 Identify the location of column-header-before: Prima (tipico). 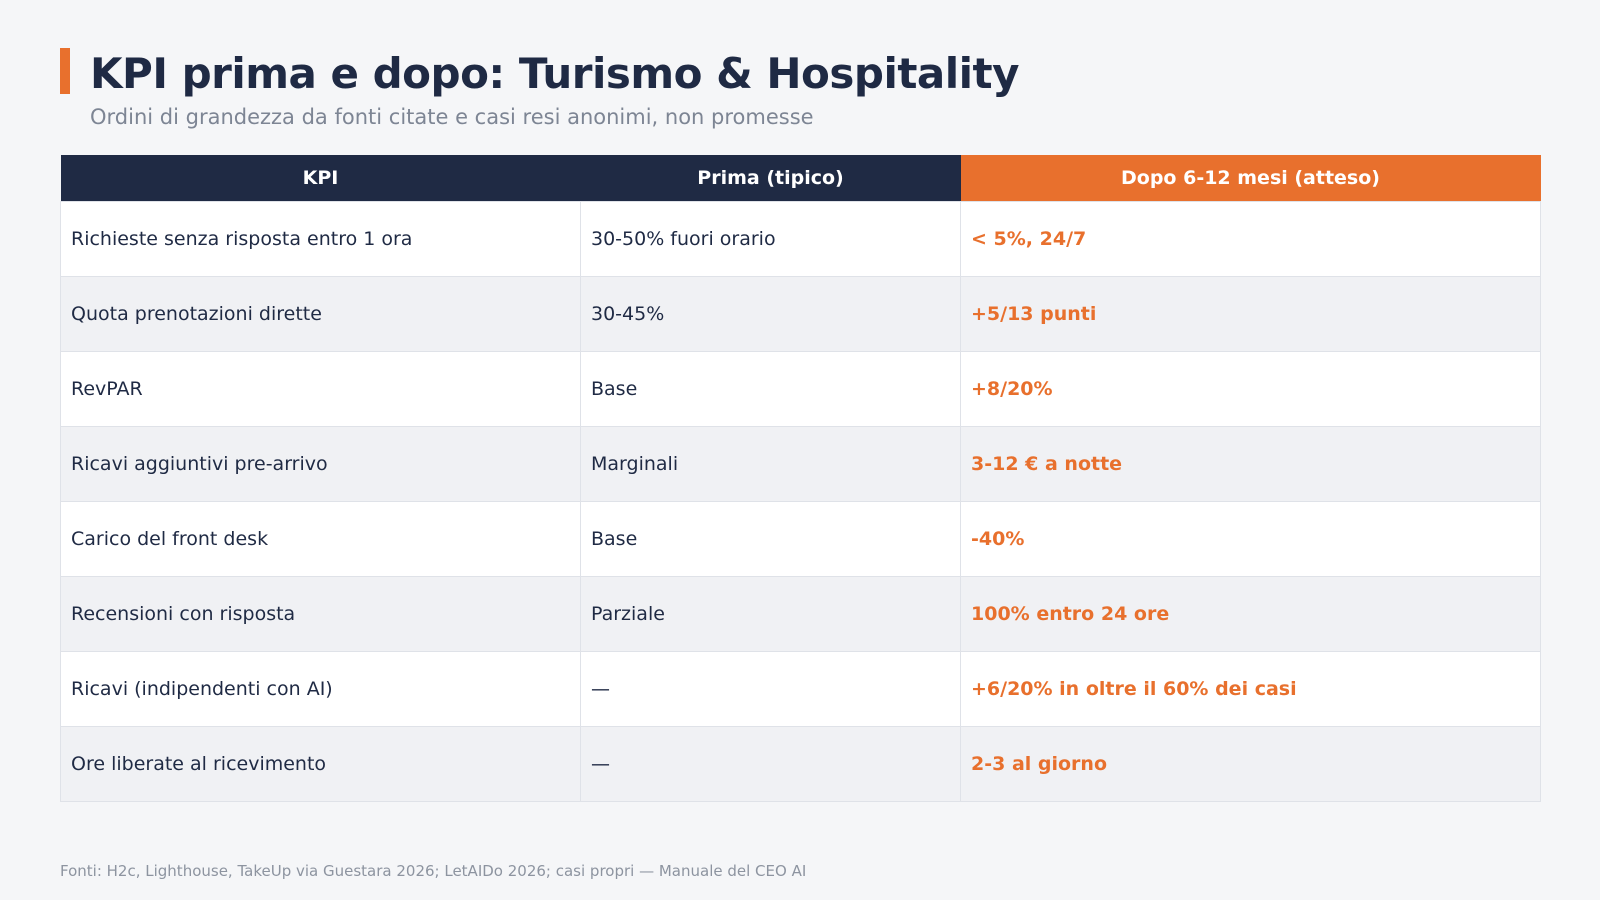
(770, 178).